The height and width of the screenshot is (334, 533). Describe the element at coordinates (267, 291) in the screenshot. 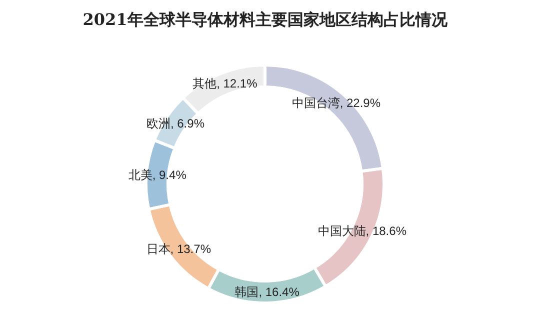

I see `slice-label: 韩国, 16.4%` at that location.